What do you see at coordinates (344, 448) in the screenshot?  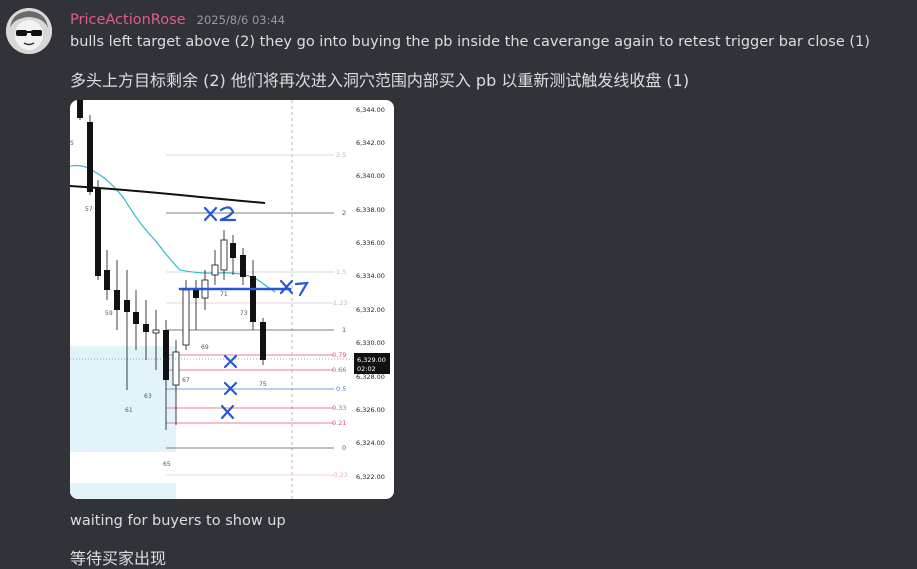 I see `fib-label: 0` at bounding box center [344, 448].